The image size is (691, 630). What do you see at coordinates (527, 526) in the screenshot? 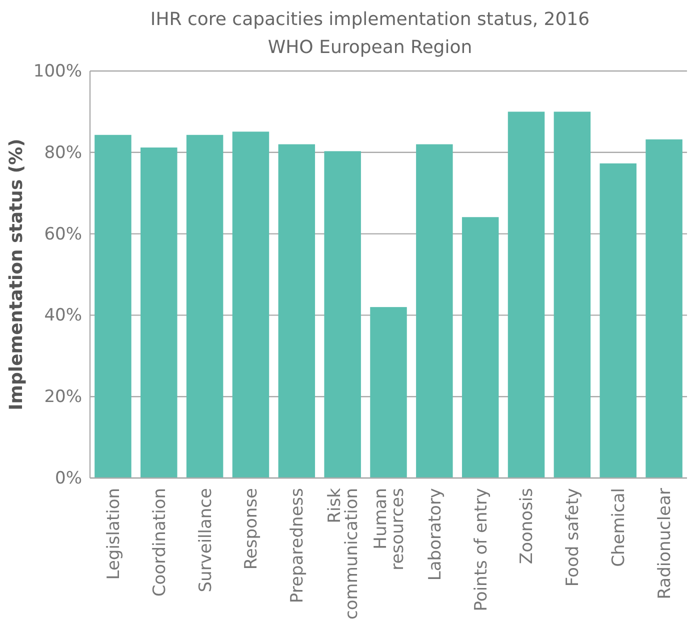
I see `x-tick-label: Zoonosis` at bounding box center [527, 526].